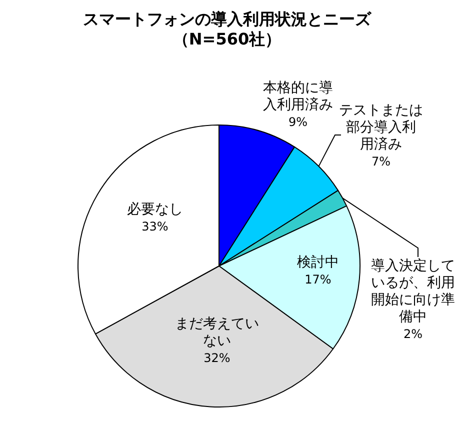 The image size is (468, 431). I want to click on data-label: 7%, so click(381, 161).